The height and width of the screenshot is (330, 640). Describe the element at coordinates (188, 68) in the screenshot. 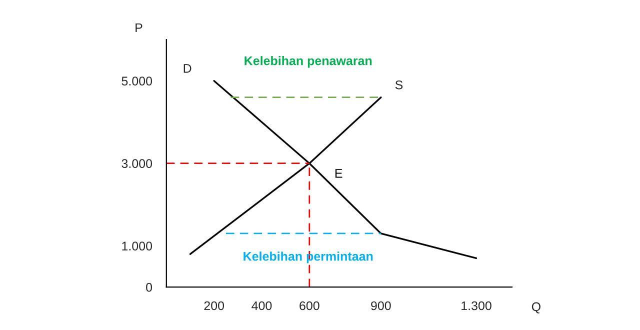

I see `series-label: D` at that location.